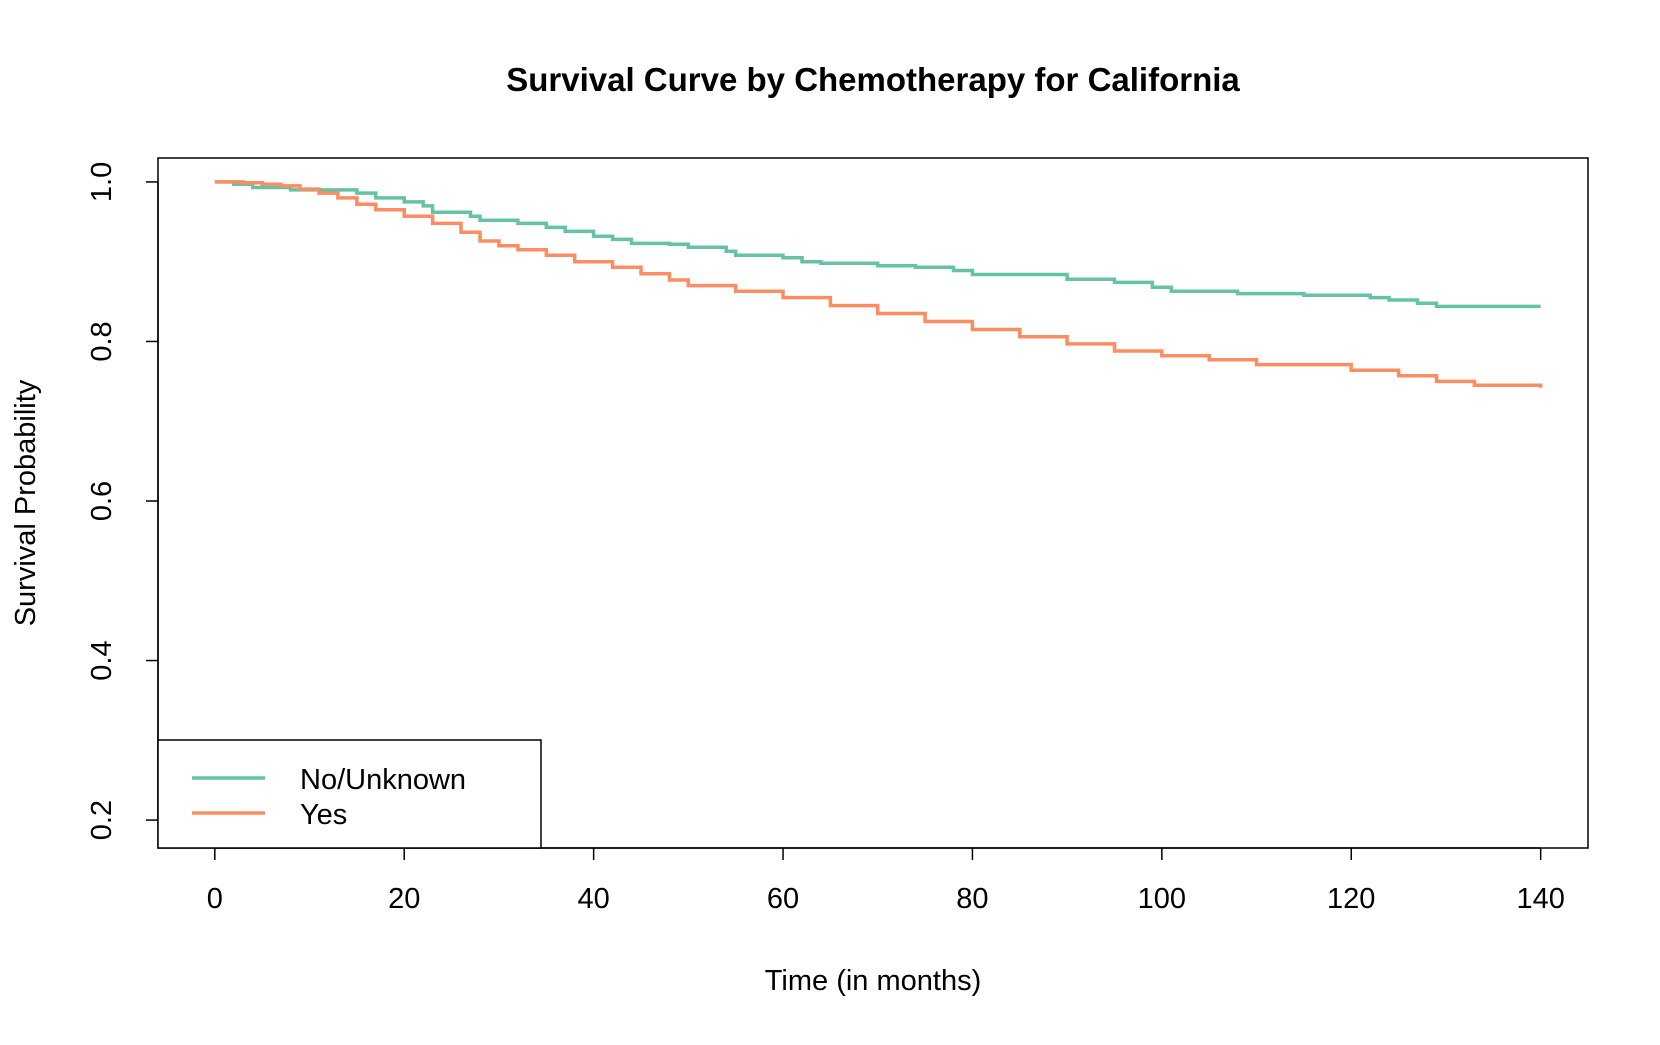 The image size is (1660, 1045). Describe the element at coordinates (102, 660) in the screenshot. I see `y-tick-label: 0.4` at that location.